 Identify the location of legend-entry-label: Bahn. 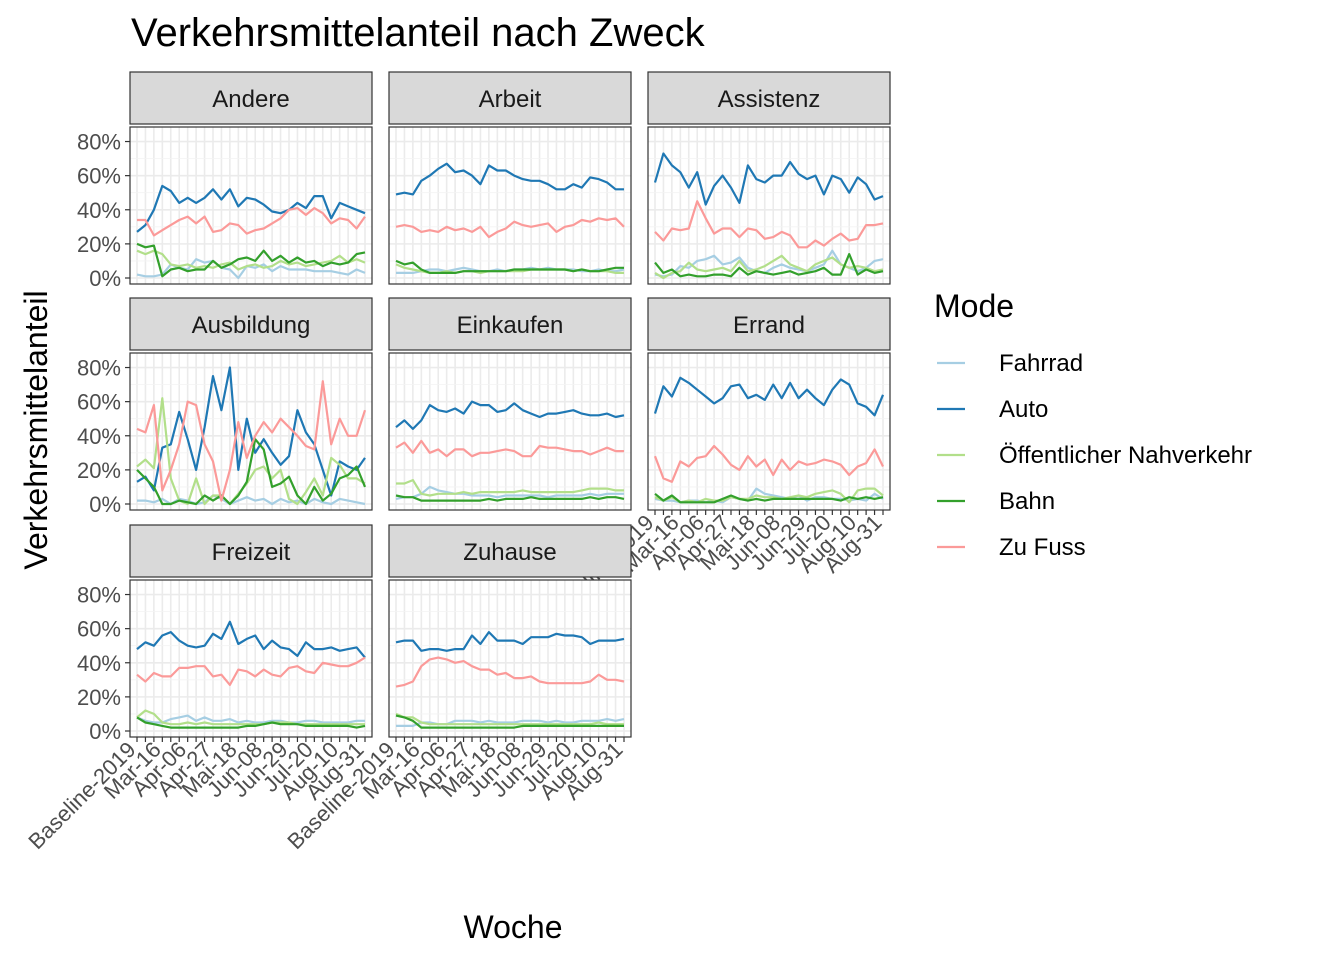
(1027, 501).